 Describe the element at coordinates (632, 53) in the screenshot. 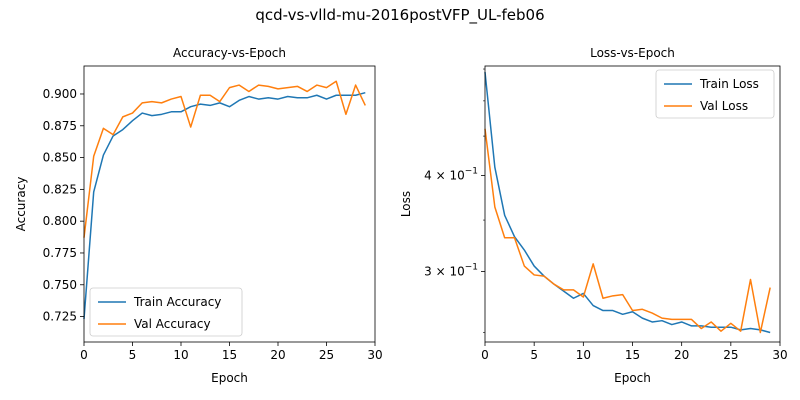

I see `chart-title: Loss-vs-Epoch` at that location.